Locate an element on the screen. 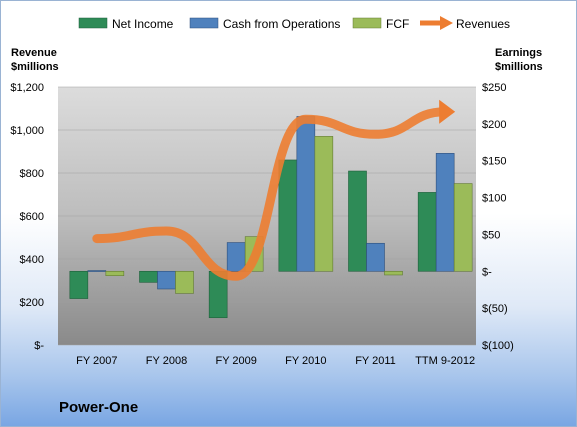 This screenshot has height=427, width=577. right-tick-label: $50 is located at coordinates (491, 235).